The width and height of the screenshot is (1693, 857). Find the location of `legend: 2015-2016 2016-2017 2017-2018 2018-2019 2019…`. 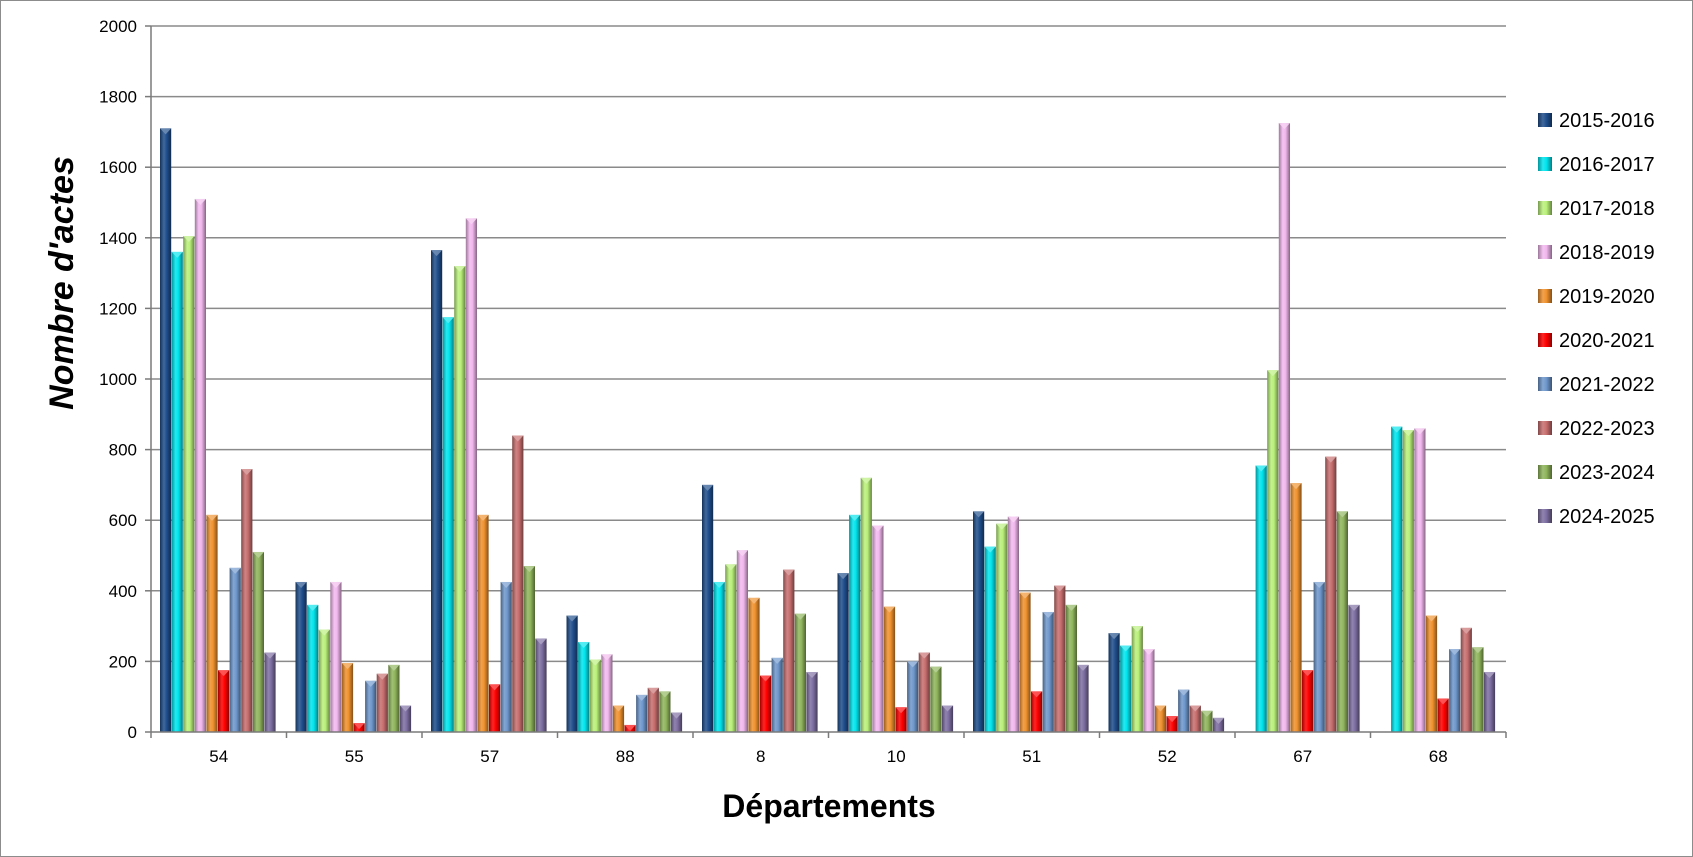

legend: 2015-2016 2016-2017 2017-2018 2018-2019 2019… is located at coordinates (1596, 319).